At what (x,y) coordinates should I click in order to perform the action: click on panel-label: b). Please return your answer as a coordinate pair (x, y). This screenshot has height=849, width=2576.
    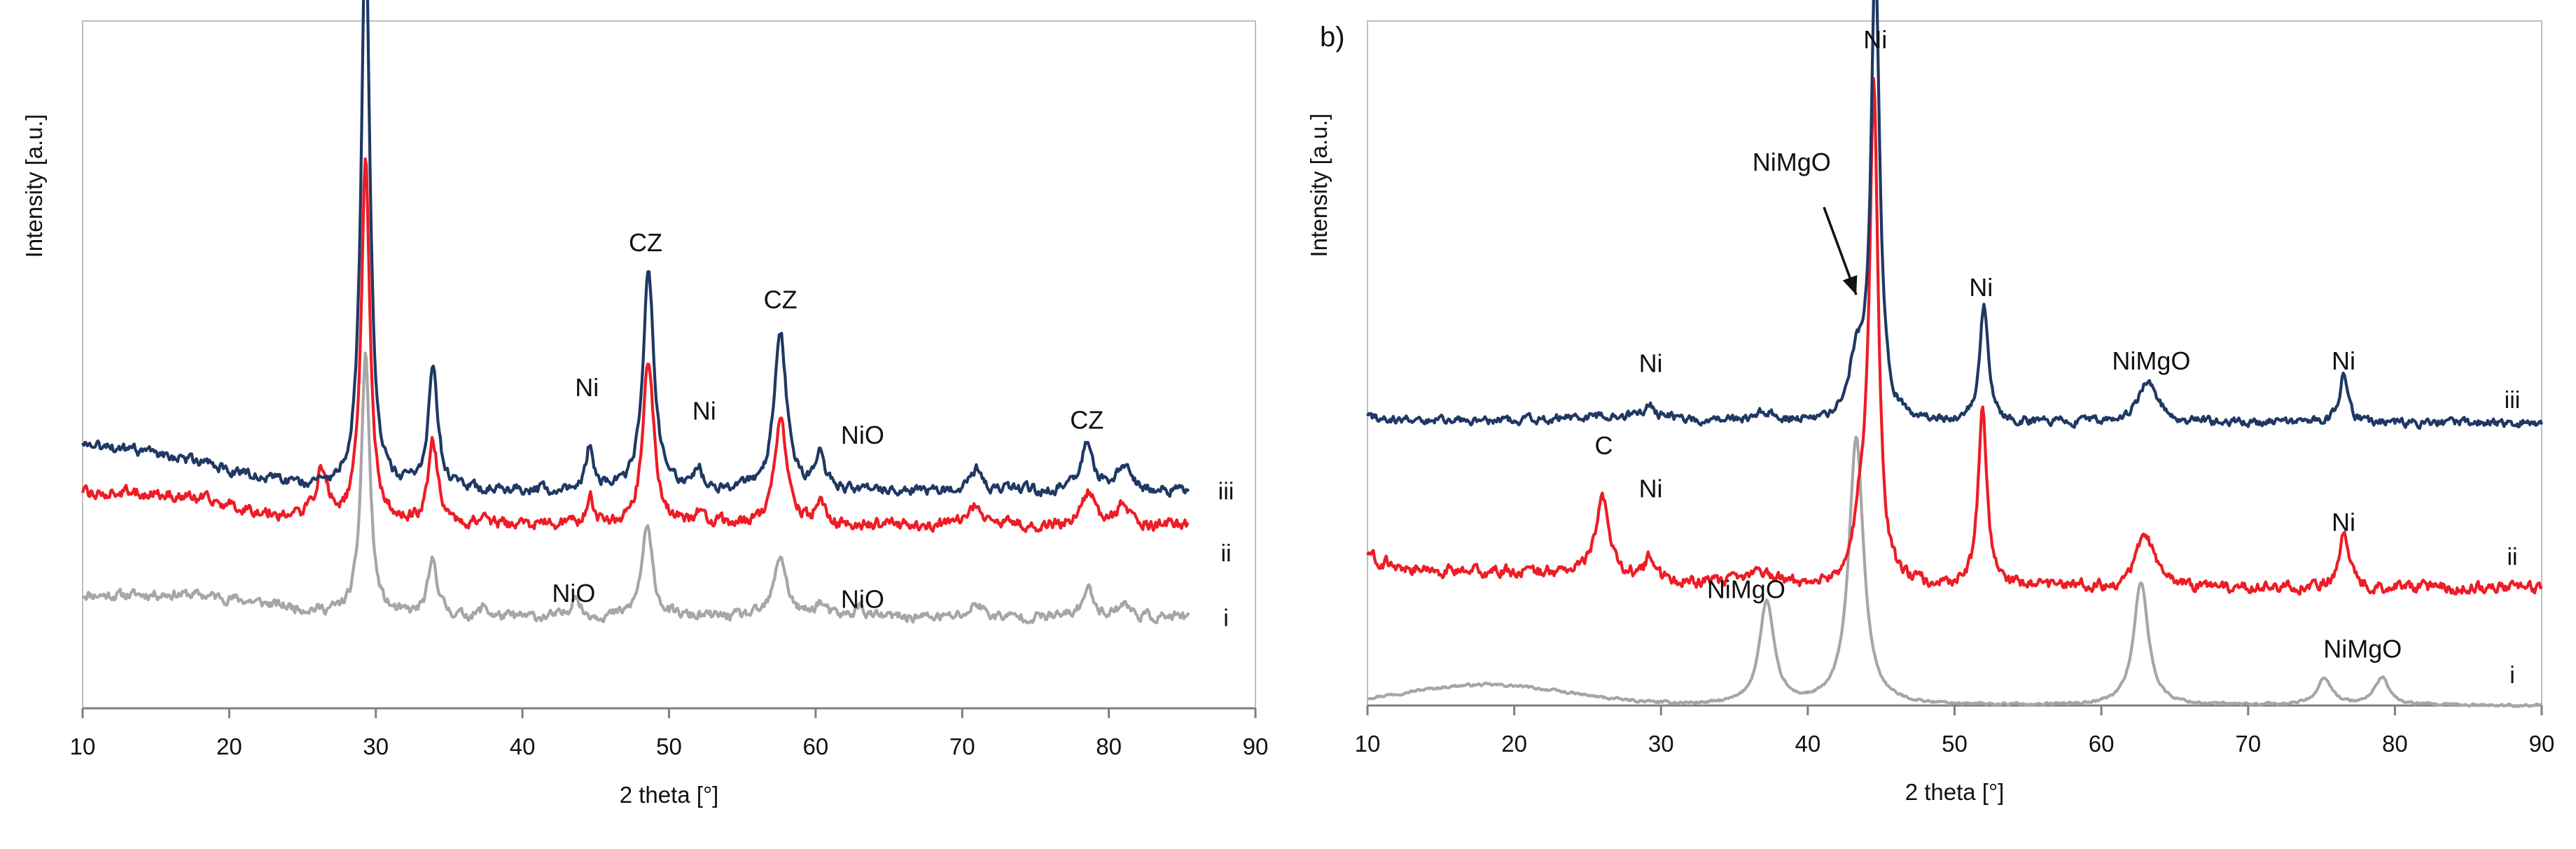
    Looking at the image, I should click on (1332, 37).